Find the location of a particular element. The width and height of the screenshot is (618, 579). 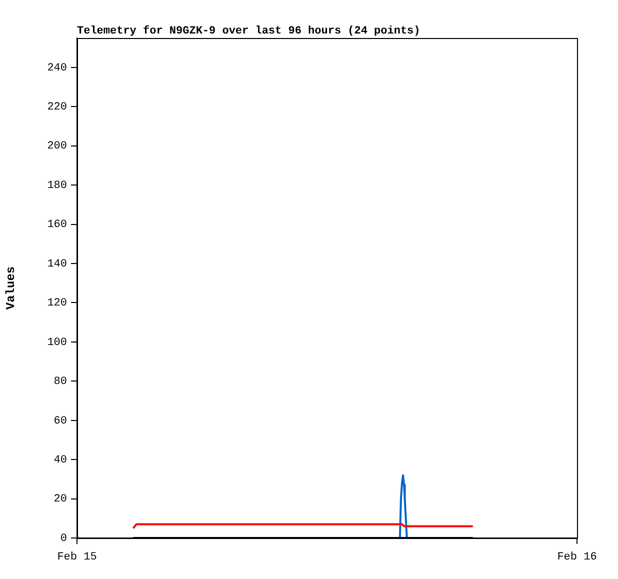

y-tick-label: 160 is located at coordinates (57, 225).